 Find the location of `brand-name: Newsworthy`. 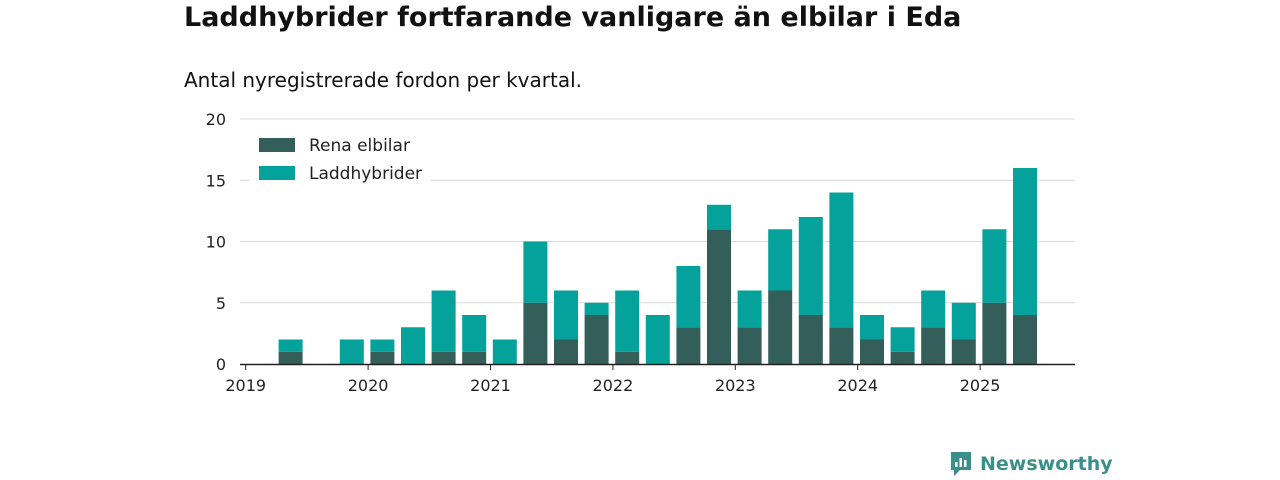

brand-name: Newsworthy is located at coordinates (1046, 464).